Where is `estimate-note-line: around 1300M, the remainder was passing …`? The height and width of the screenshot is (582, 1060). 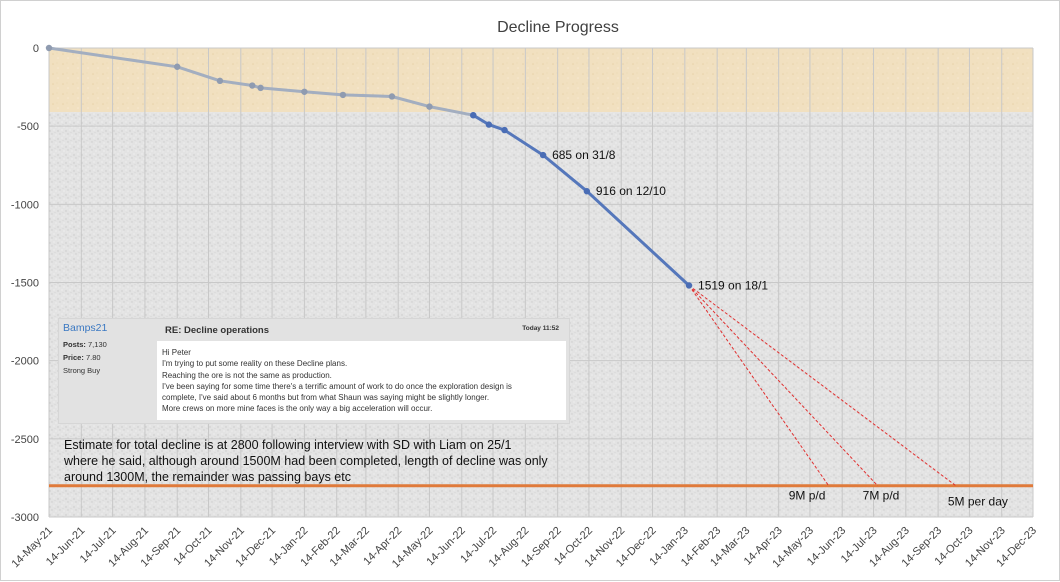
estimate-note-line: around 1300M, the remainder was passing … is located at coordinates (207, 477).